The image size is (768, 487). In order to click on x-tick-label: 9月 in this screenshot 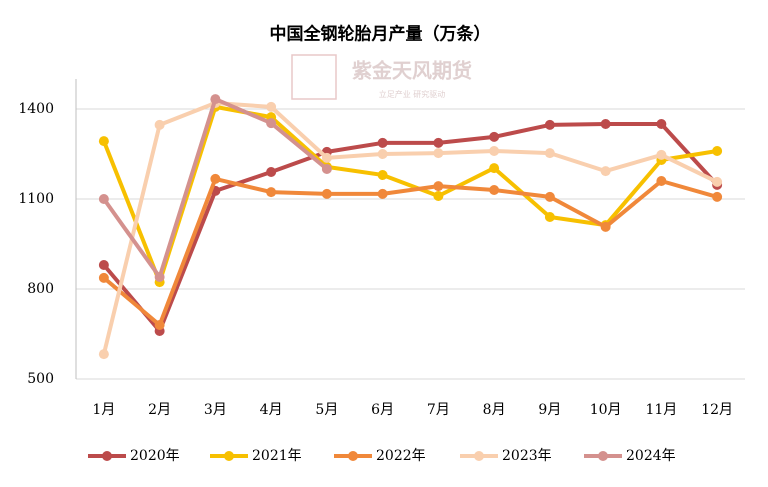, I will do `click(549, 410)`.